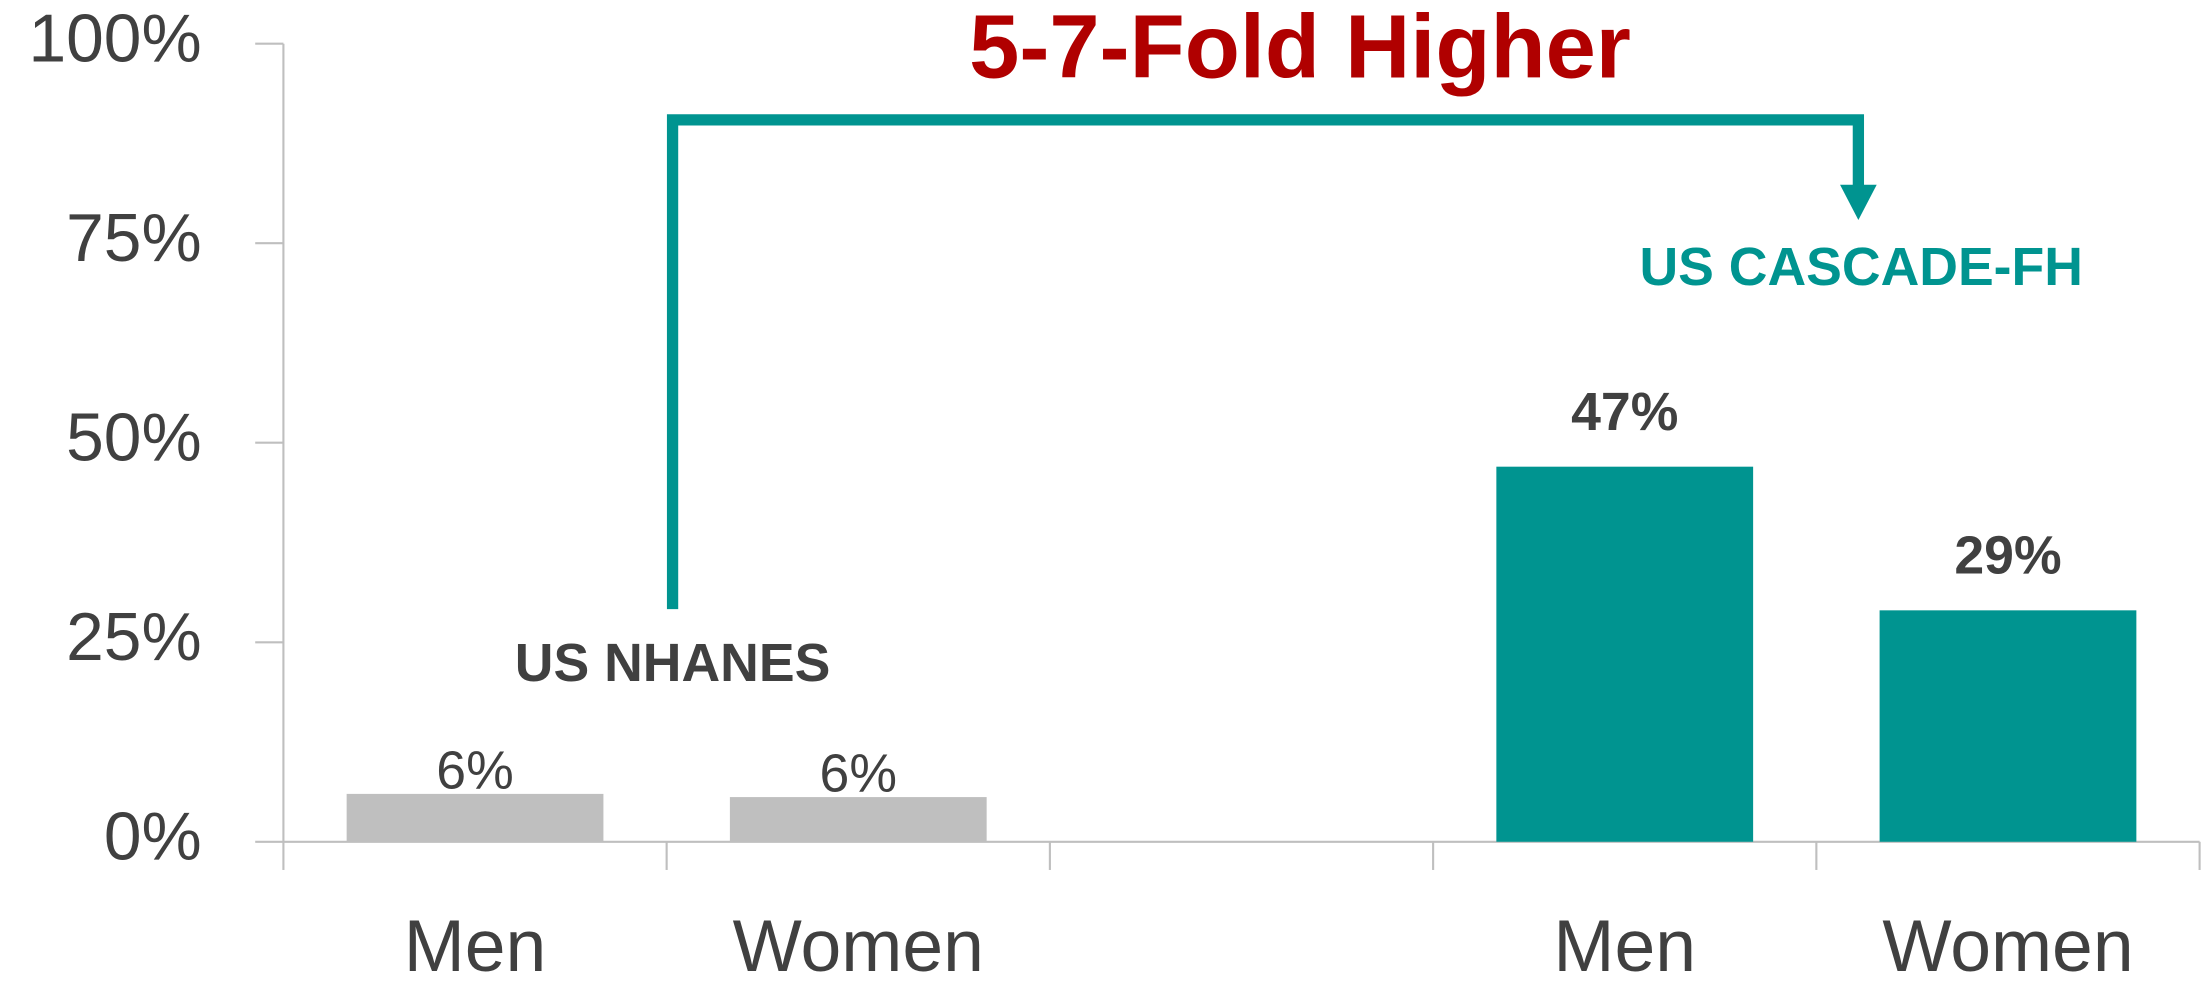 The width and height of the screenshot is (2211, 983). Describe the element at coordinates (2007, 556) in the screenshot. I see `value-label: 29%` at that location.